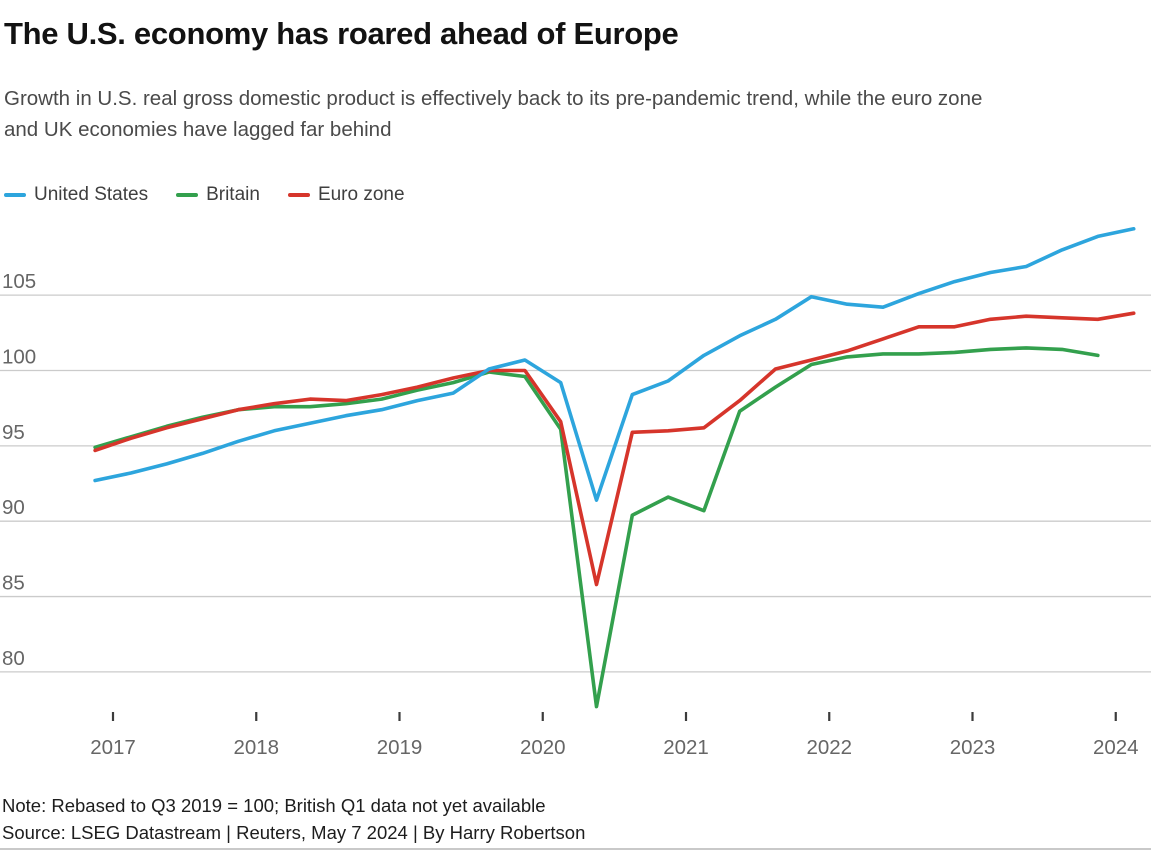 This screenshot has height=850, width=1151. What do you see at coordinates (15, 195) in the screenshot?
I see `united-states-line-swatch` at bounding box center [15, 195].